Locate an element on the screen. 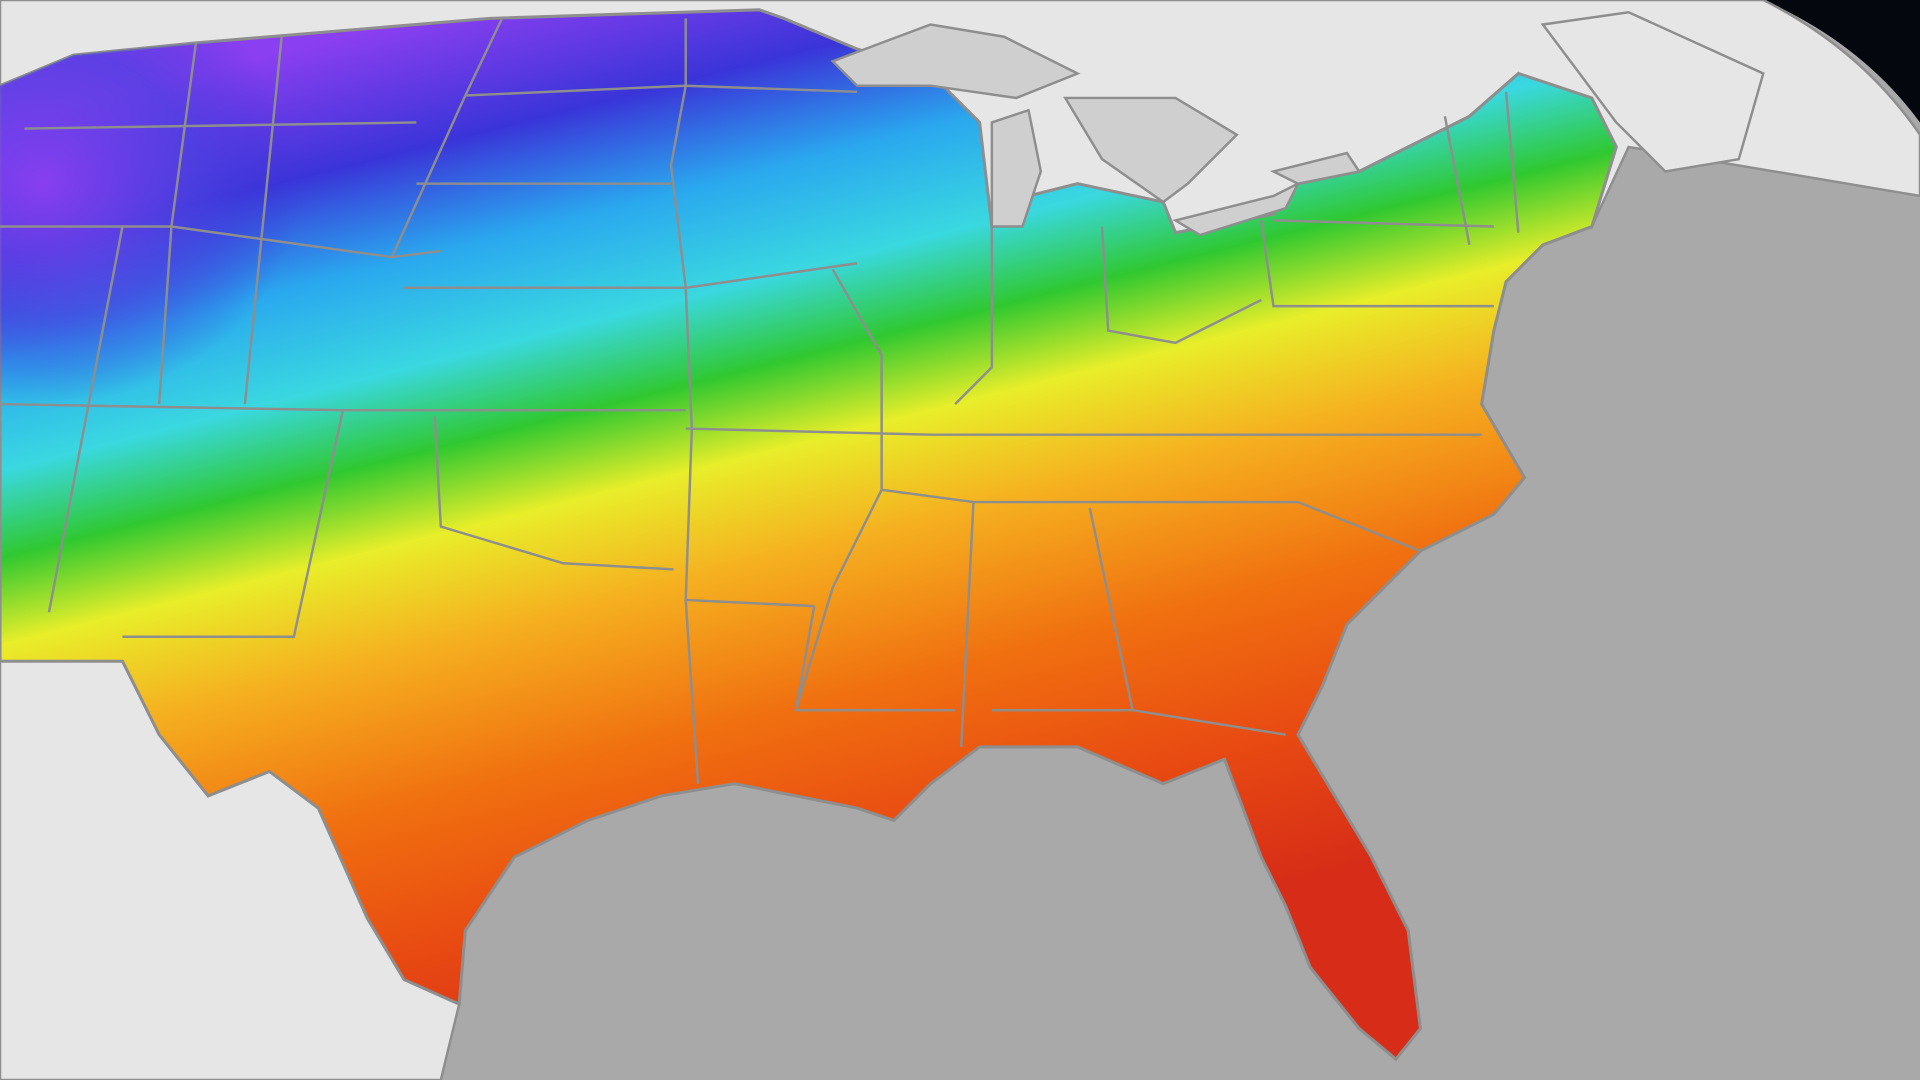 The image size is (1920, 1080). newfoundland-land is located at coordinates (1652, 91).